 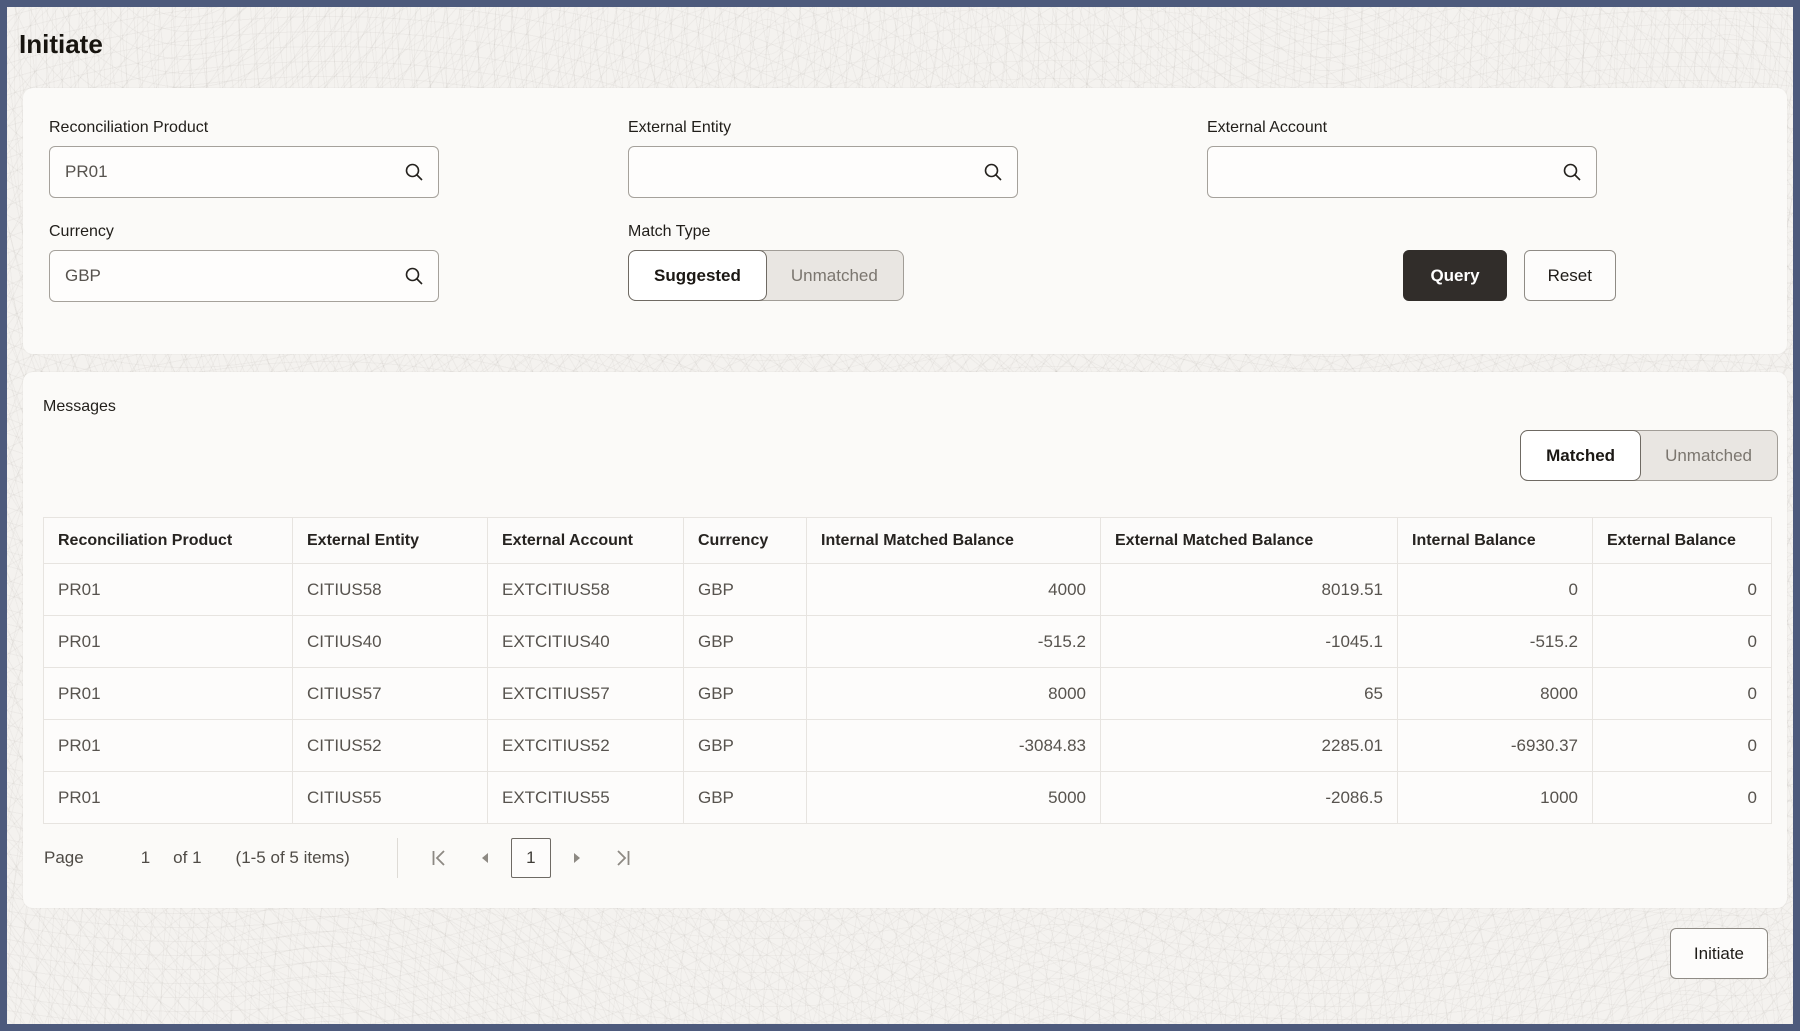 I want to click on cell-external-matched-balance: -1045.1, so click(x=1249, y=641).